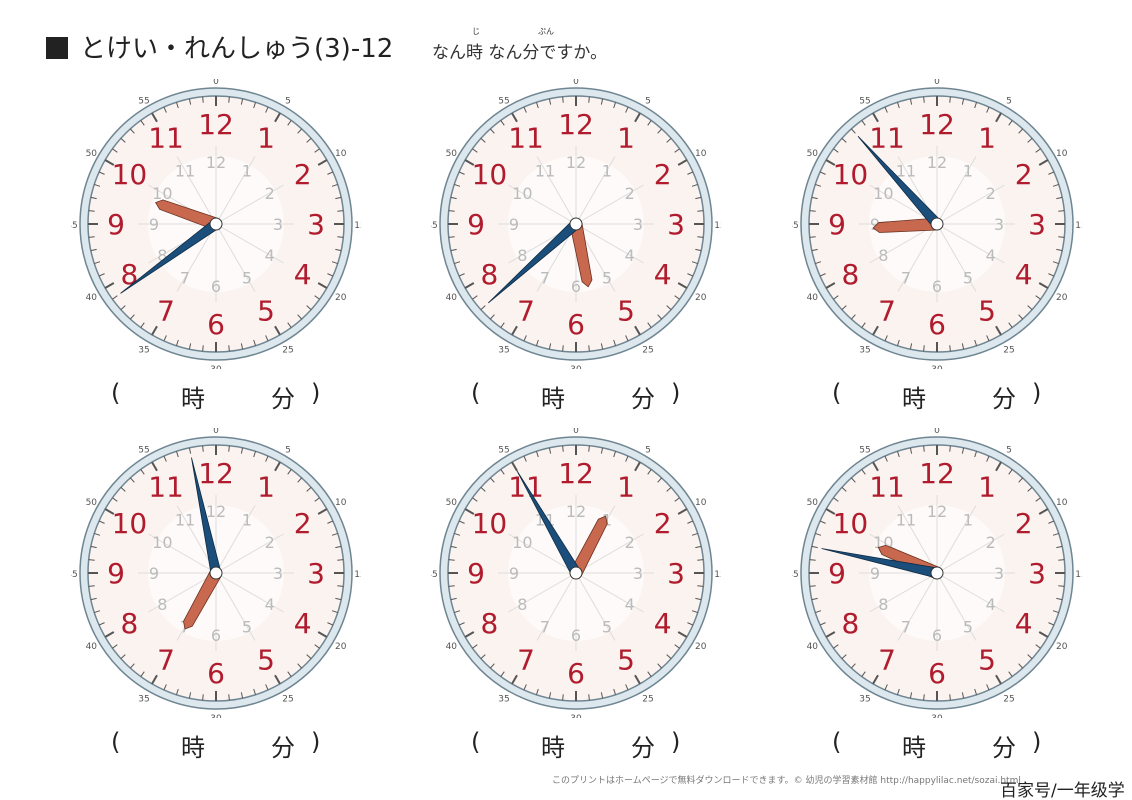 This screenshot has width=1132, height=800. Describe the element at coordinates (216, 716) in the screenshot. I see `minute-label: 30` at that location.